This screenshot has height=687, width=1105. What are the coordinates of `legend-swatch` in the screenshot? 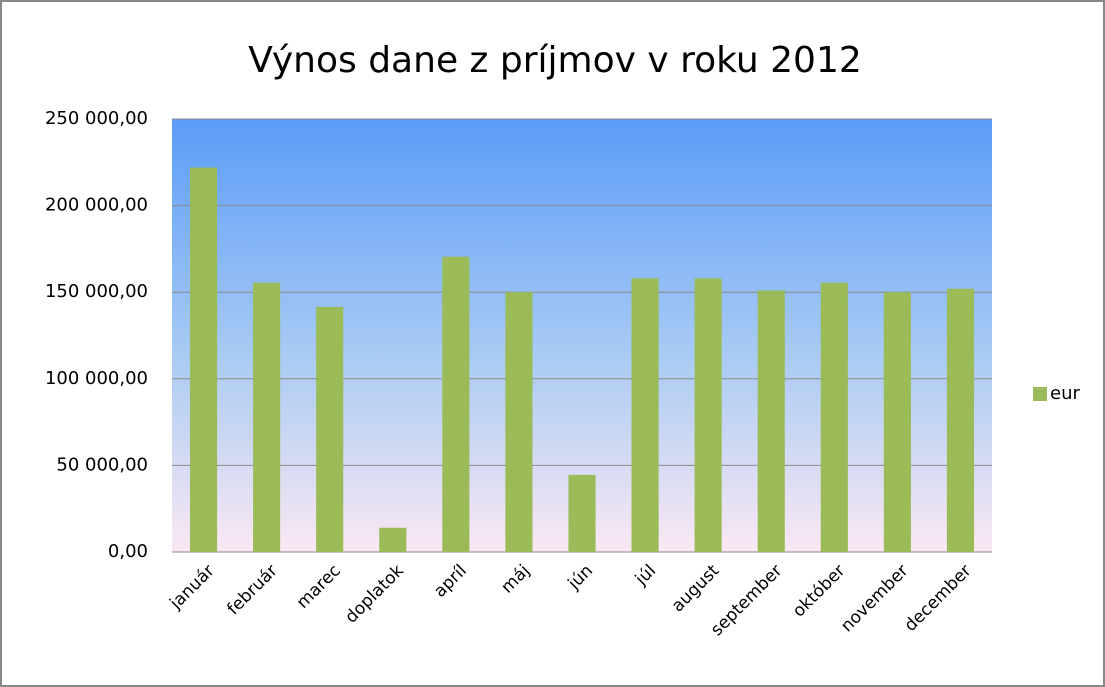 It's located at (1040, 394).